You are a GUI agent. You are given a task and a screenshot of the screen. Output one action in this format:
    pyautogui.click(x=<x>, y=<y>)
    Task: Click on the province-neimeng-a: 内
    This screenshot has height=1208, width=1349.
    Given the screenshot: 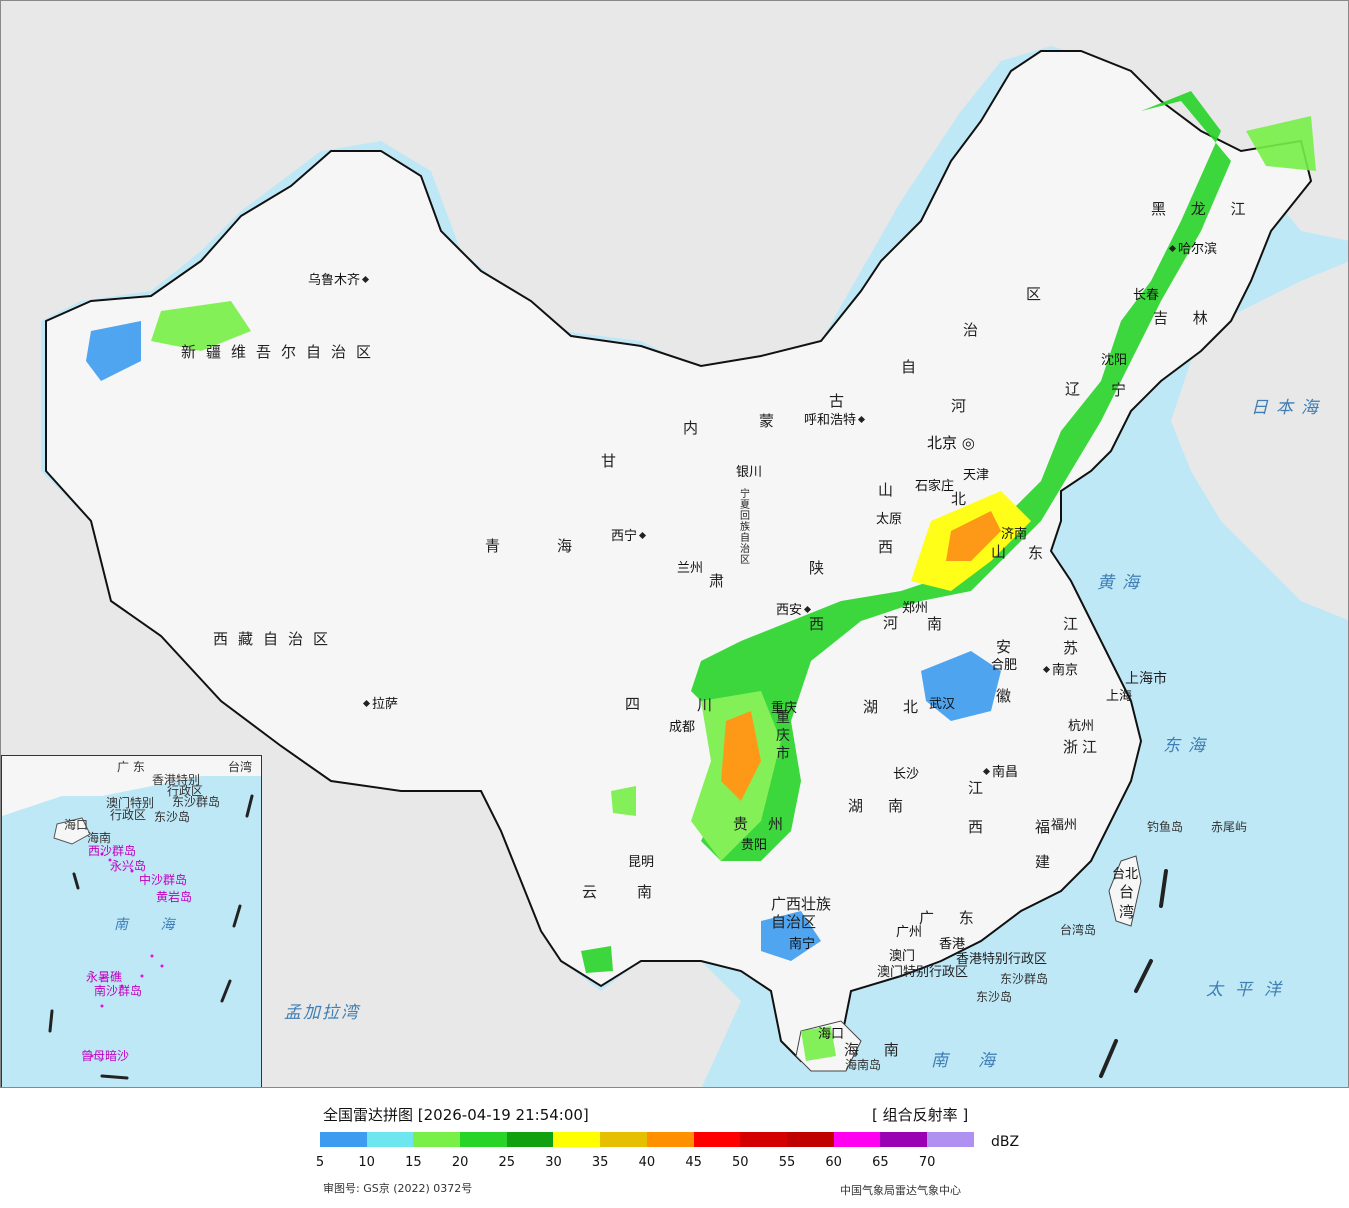 What is the action you would take?
    pyautogui.click(x=696, y=428)
    